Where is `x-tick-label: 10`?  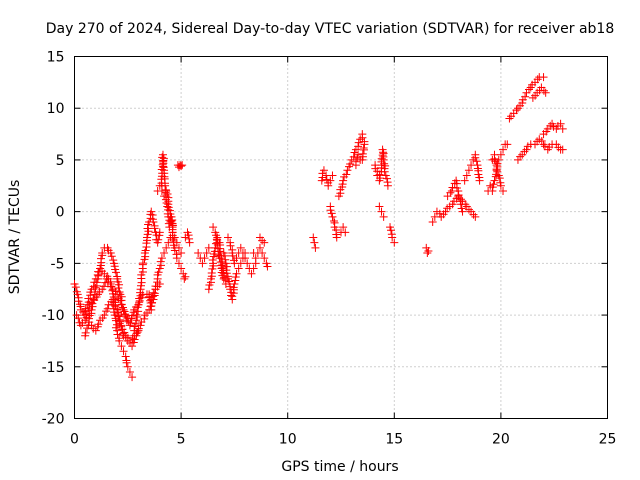
x-tick-label: 10 is located at coordinates (288, 440).